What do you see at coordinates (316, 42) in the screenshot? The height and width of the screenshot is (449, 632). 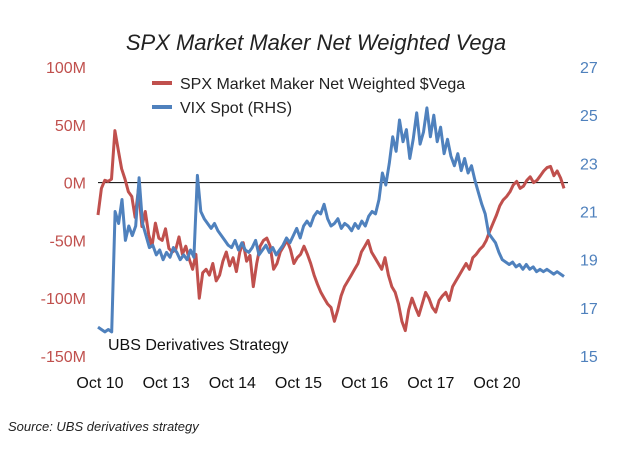 I see `chart-title: SPX Market Maker Net Weighted Vega` at bounding box center [316, 42].